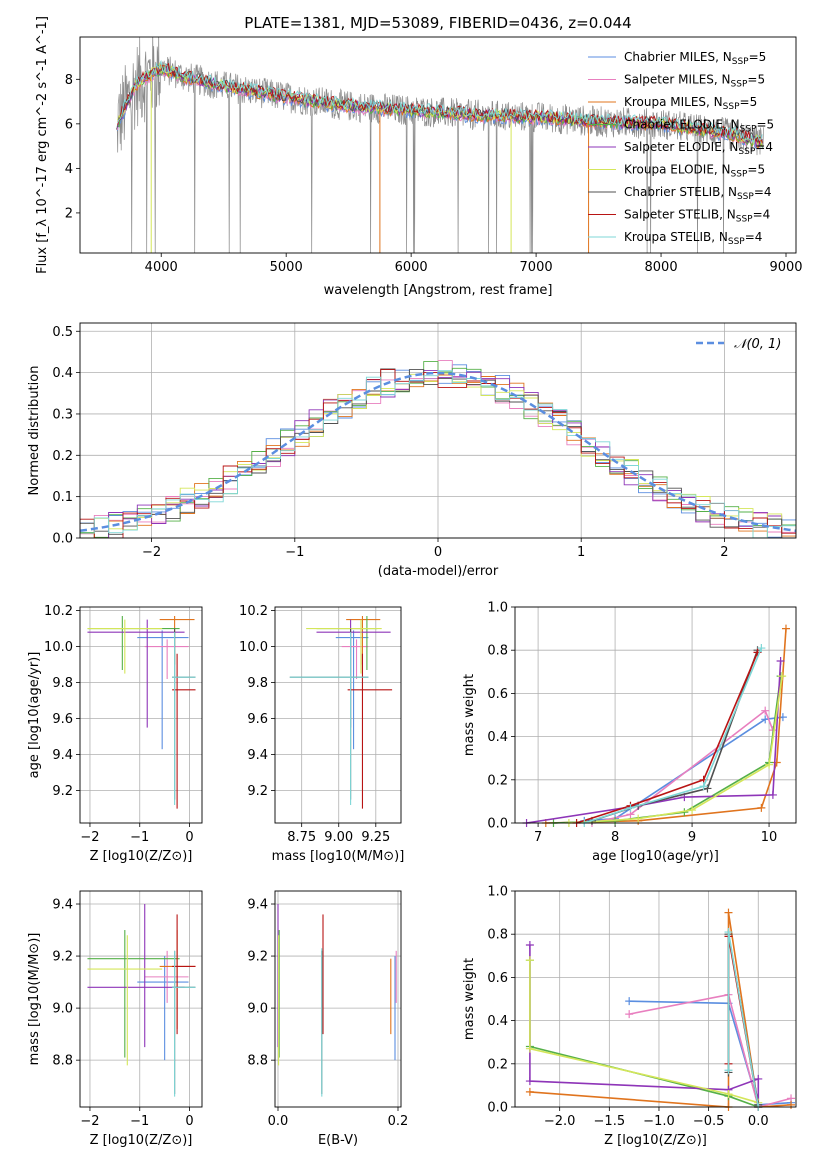  Describe the element at coordinates (257, 1061) in the screenshot. I see `y-tick-label: 8.8` at that location.